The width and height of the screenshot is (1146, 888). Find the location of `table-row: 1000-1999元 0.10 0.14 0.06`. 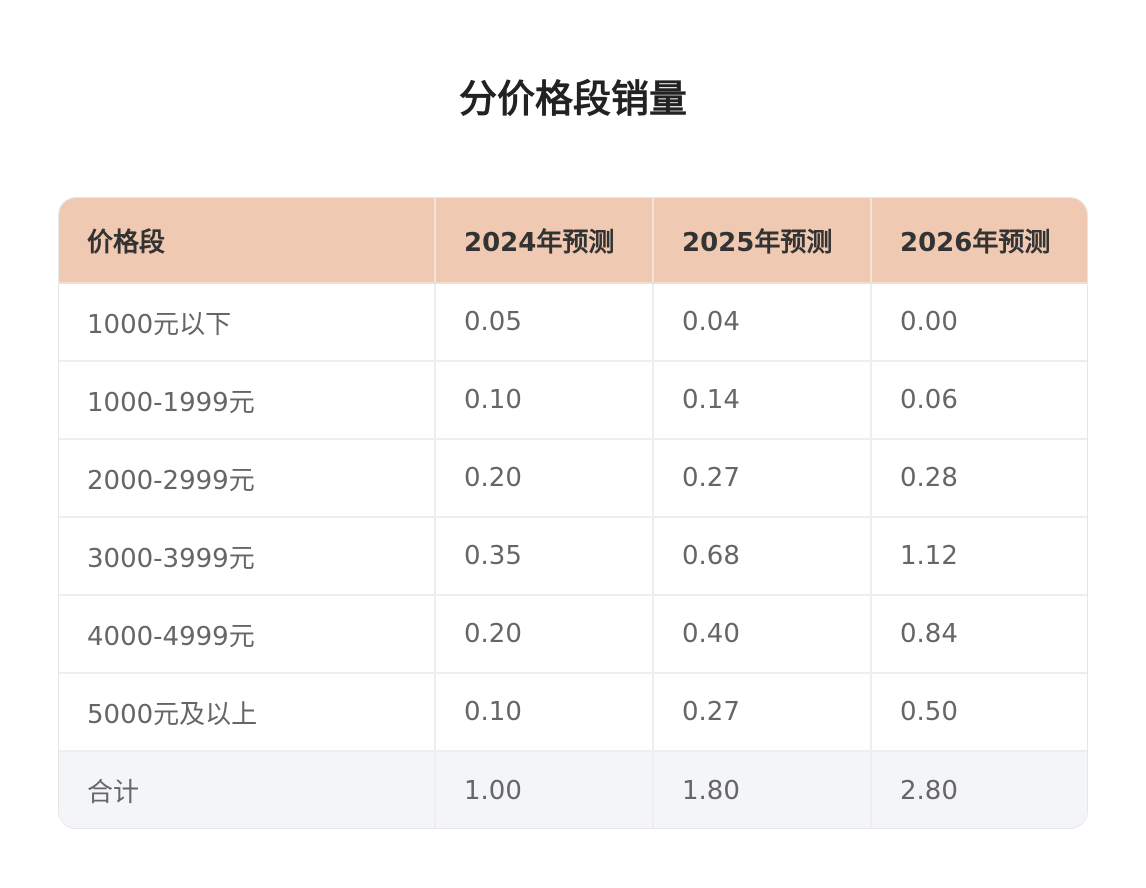

table-row: 1000-1999元 0.10 0.14 0.06 is located at coordinates (573, 400).